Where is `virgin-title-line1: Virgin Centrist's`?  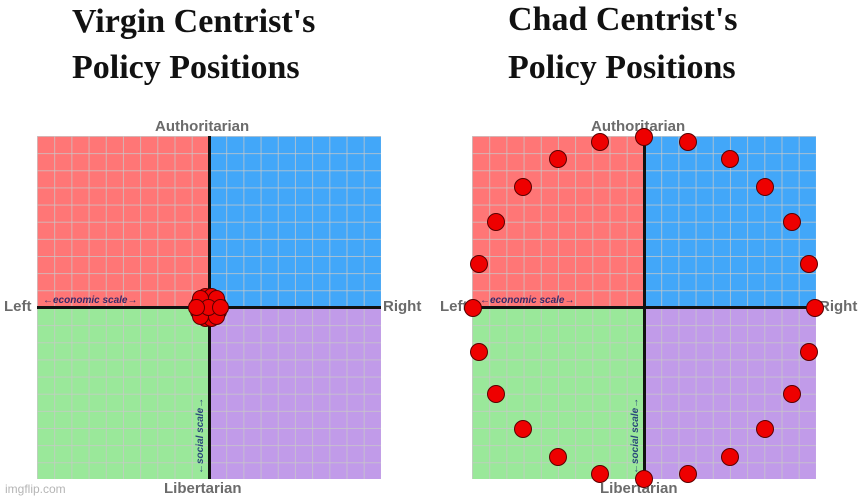 virgin-title-line1: Virgin Centrist's is located at coordinates (194, 21).